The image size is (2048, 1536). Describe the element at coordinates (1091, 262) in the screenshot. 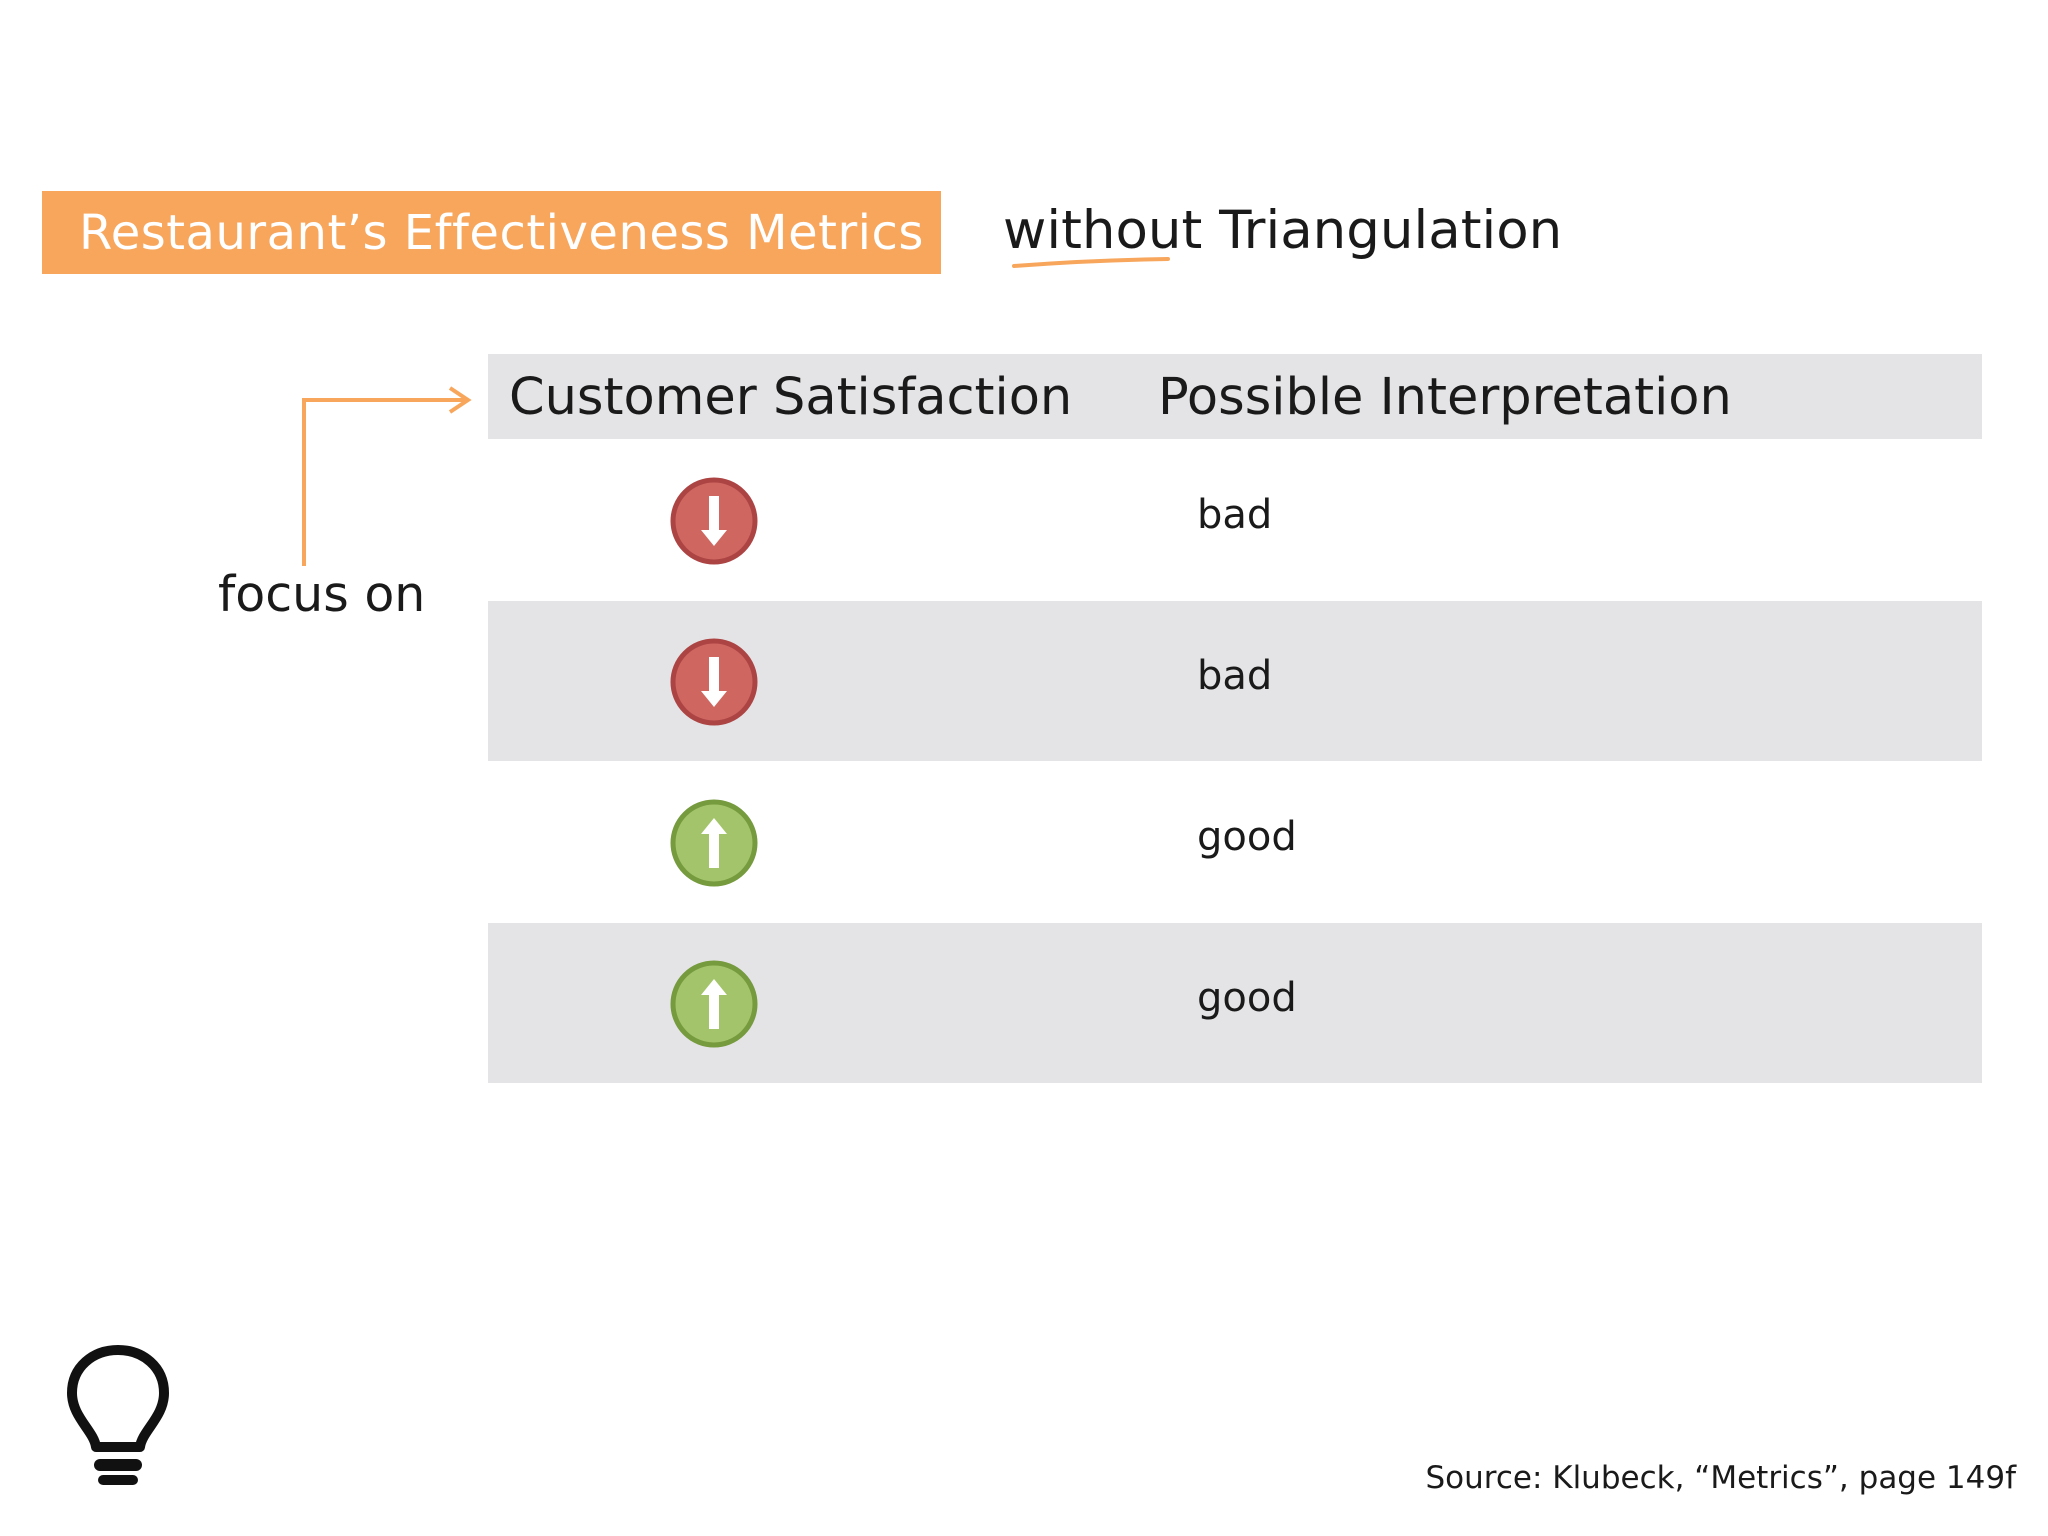

I see `underline-mark` at that location.